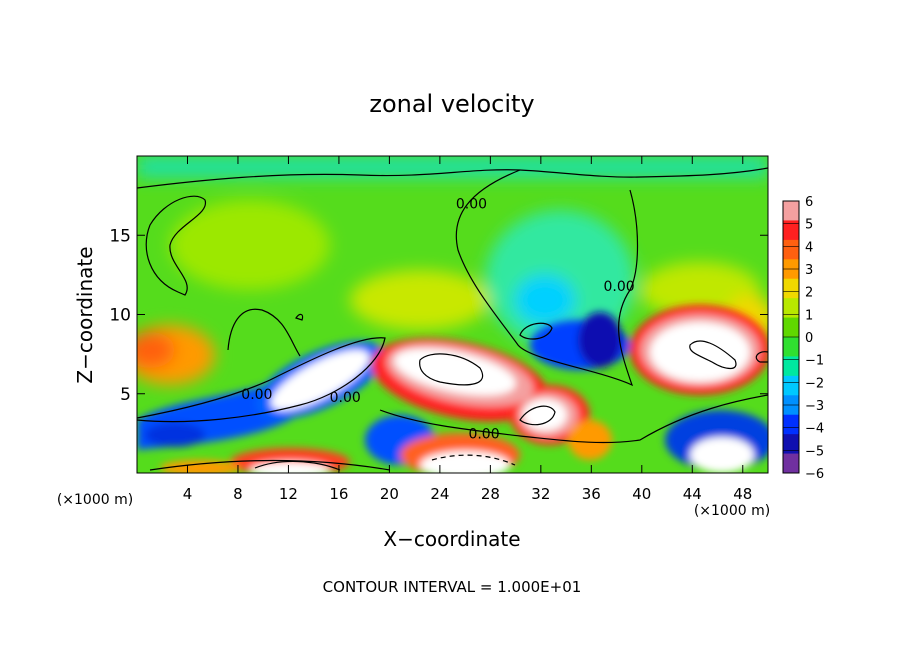 This screenshot has height=654, width=904. I want to click on x-unit-label-left: (×1000 m), so click(95, 500).